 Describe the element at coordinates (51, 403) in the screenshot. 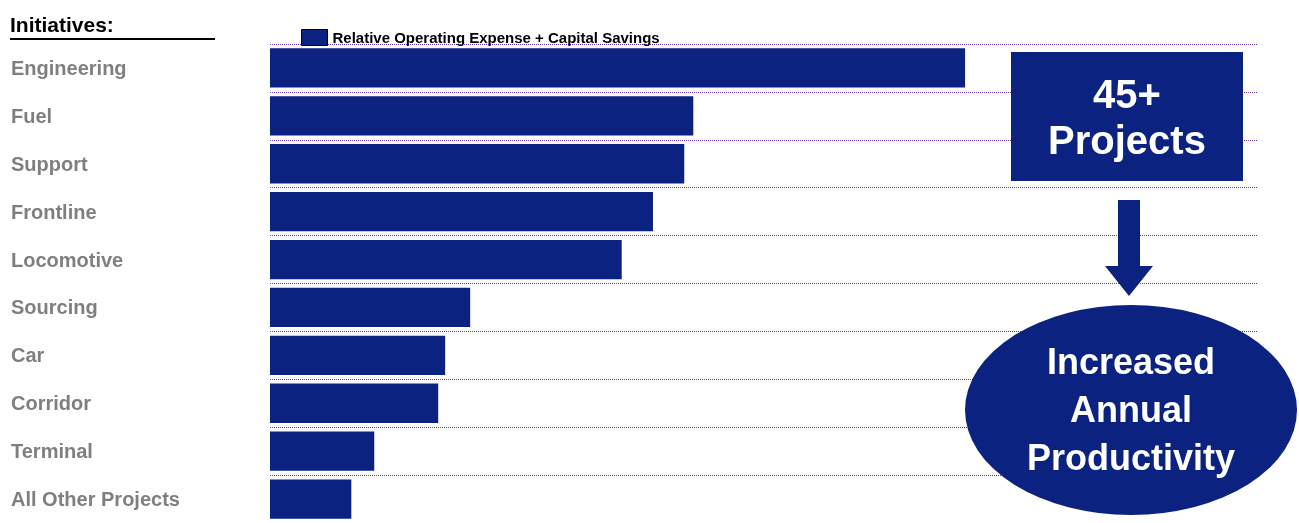

I see `y-tick-label: Corridor` at that location.